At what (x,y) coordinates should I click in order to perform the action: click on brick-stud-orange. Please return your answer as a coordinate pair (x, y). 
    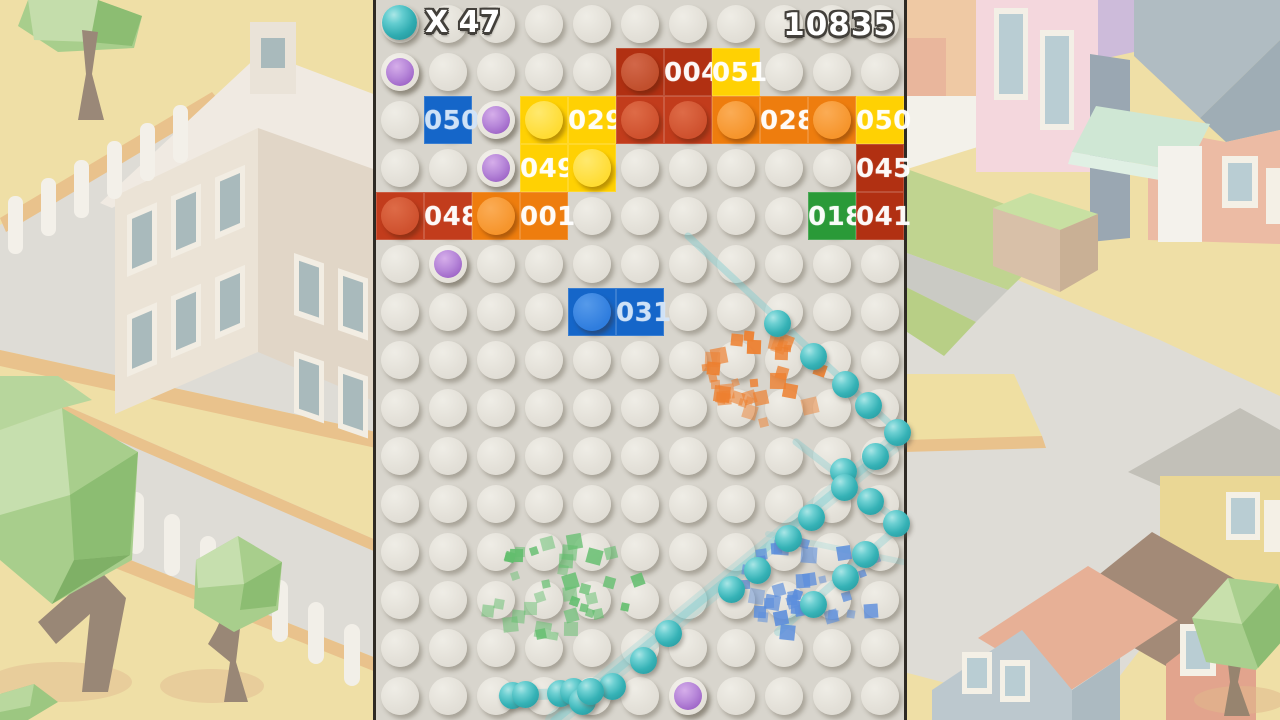
    Looking at the image, I should click on (736, 120).